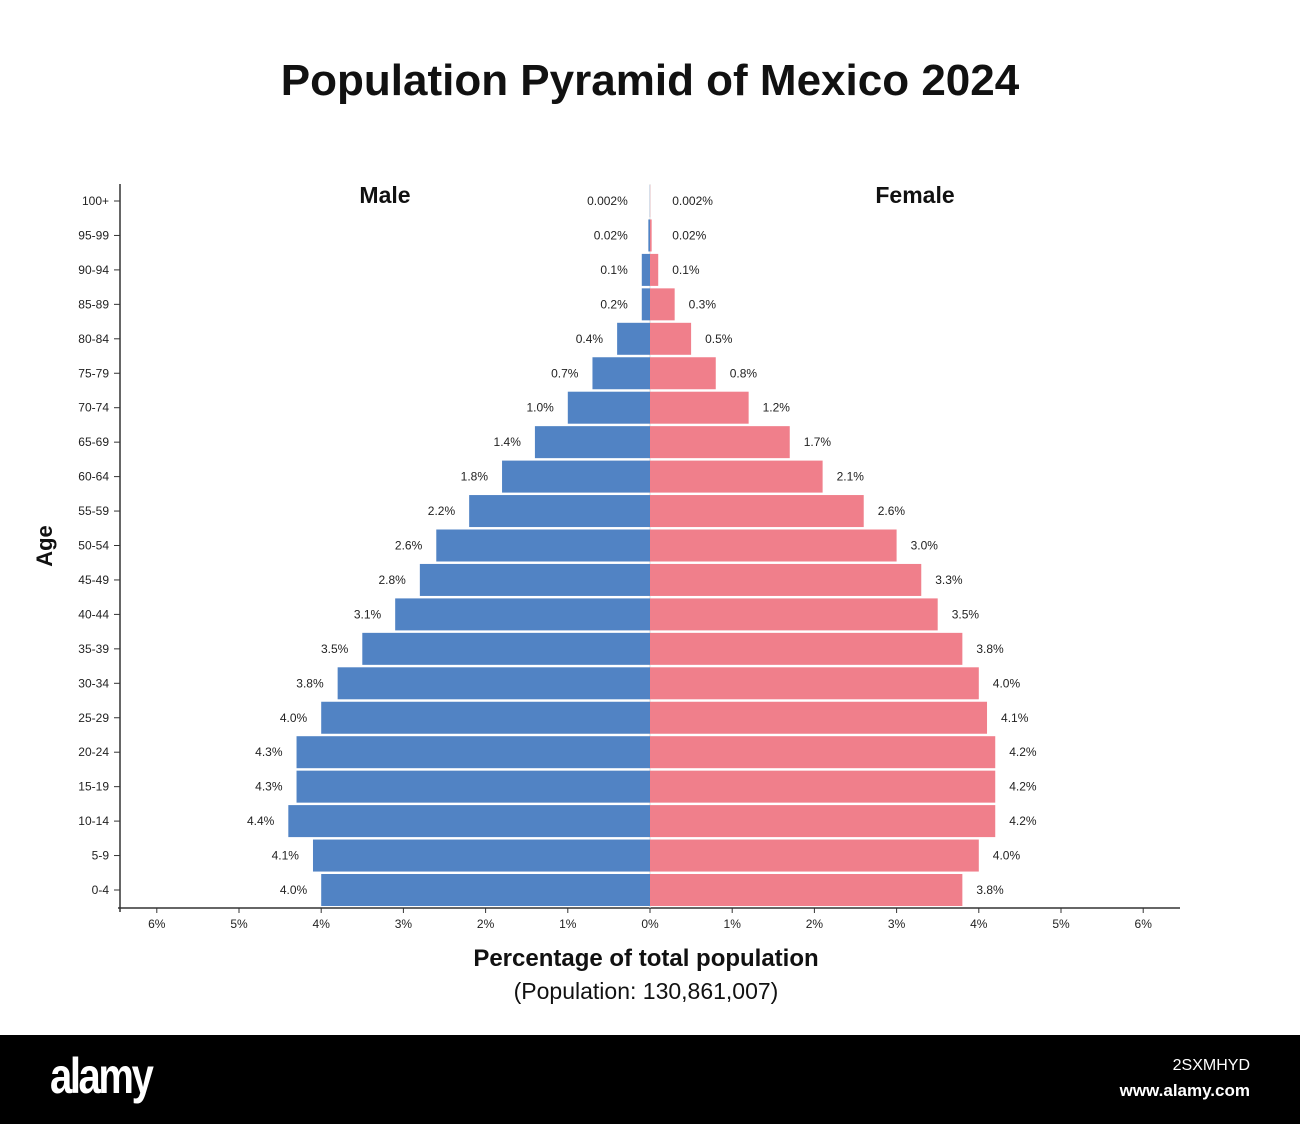 The height and width of the screenshot is (1124, 1300). I want to click on y-tick-label: 70-74, so click(93, 408).